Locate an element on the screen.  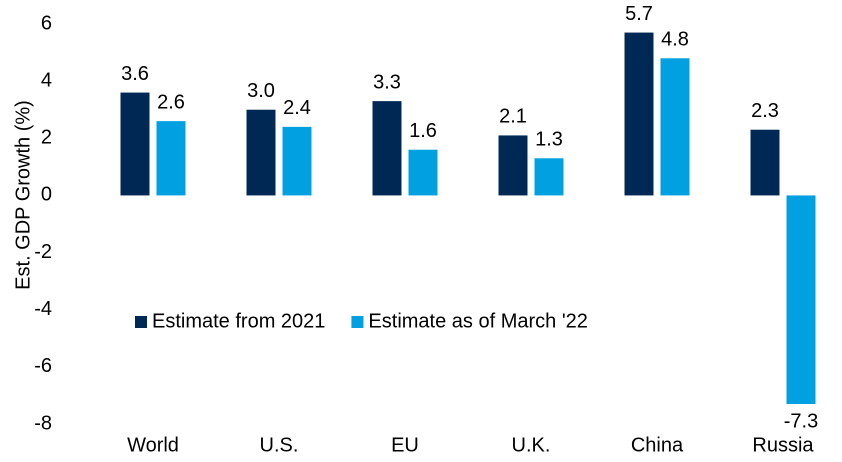
x-tick-label: U.K. is located at coordinates (531, 445).